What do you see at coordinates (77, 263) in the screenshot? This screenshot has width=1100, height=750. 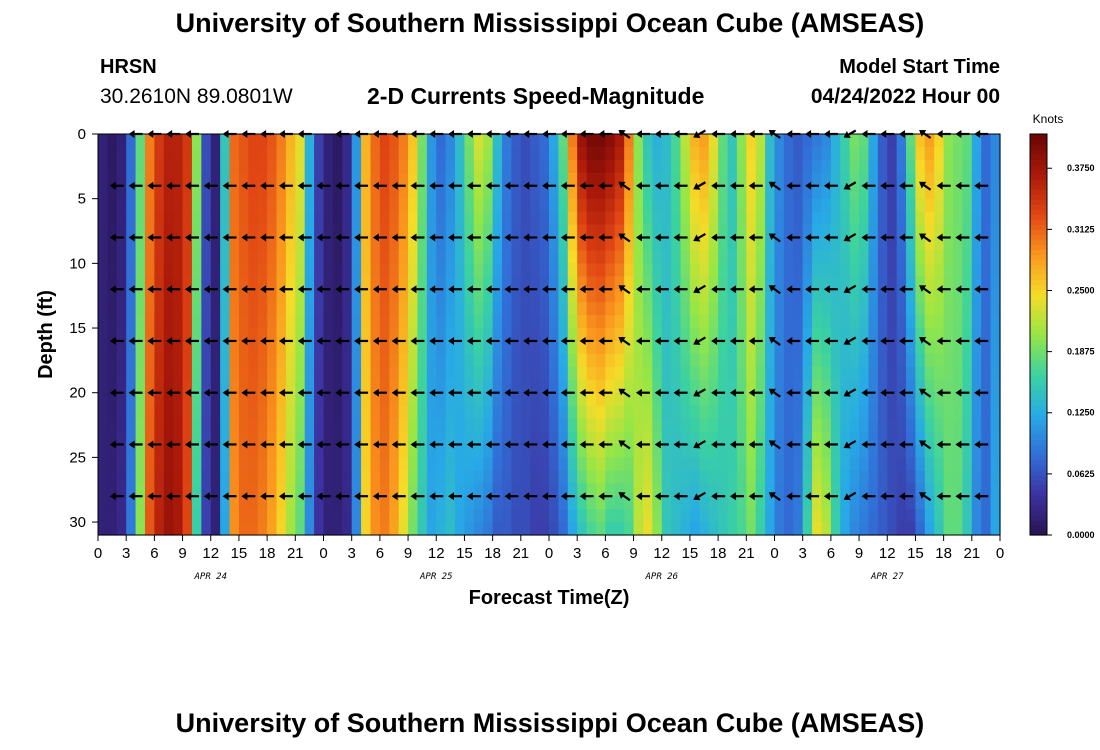 I see `y-tick-label: 10` at bounding box center [77, 263].